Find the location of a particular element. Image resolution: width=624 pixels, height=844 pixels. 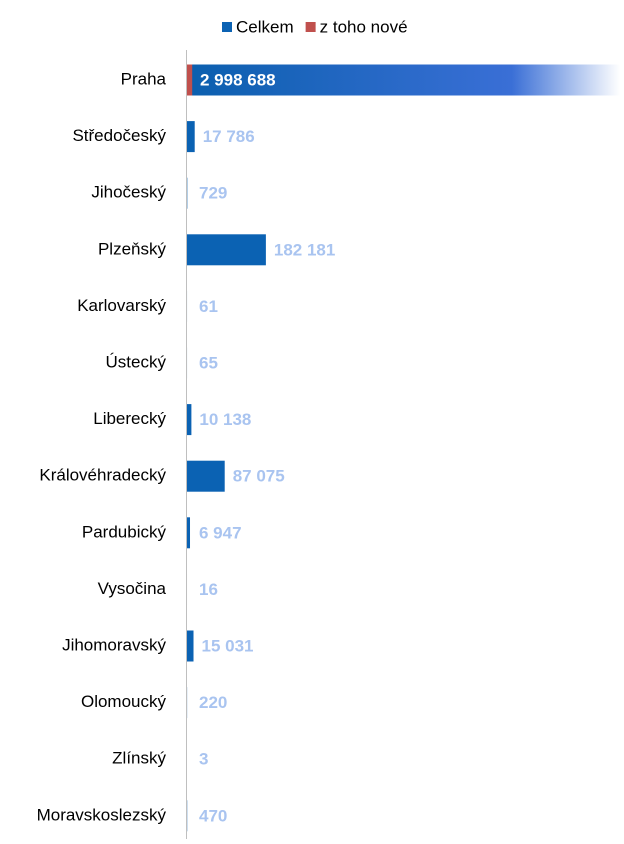

y-tick-label: Vysočina is located at coordinates (132, 588).